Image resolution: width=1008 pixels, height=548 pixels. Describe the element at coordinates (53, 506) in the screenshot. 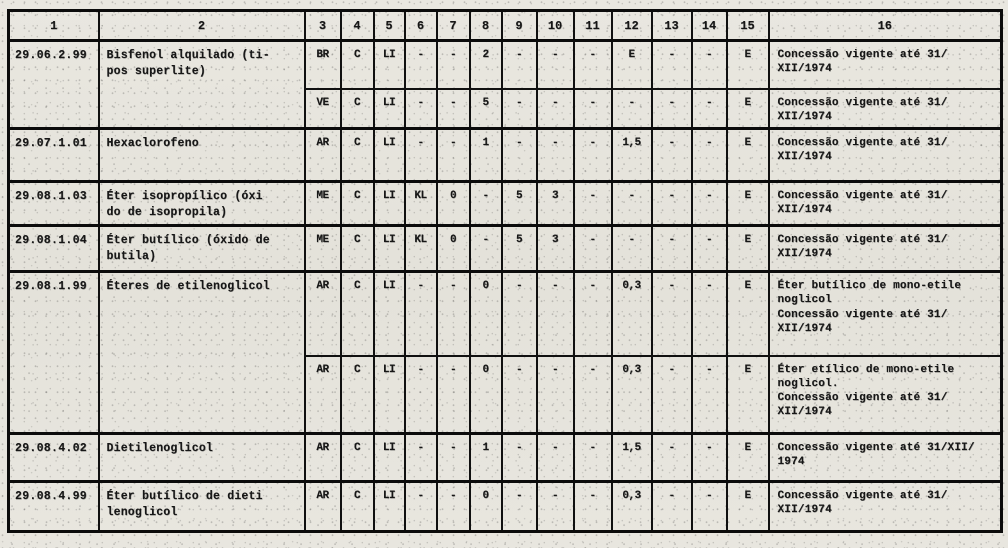

I see `nbm-code-cell: 29.08.4.99` at that location.